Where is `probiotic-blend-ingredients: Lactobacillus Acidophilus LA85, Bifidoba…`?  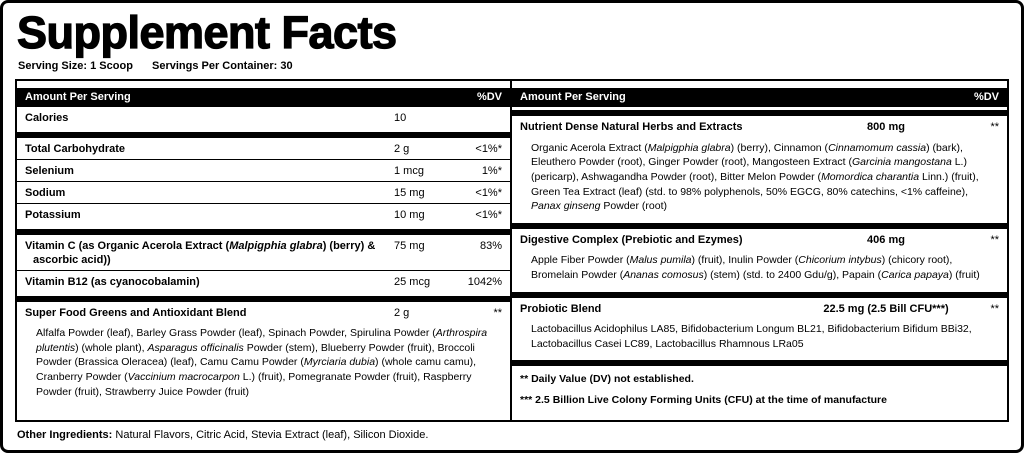 probiotic-blend-ingredients: Lactobacillus Acidophilus LA85, Bifidoba… is located at coordinates (751, 336).